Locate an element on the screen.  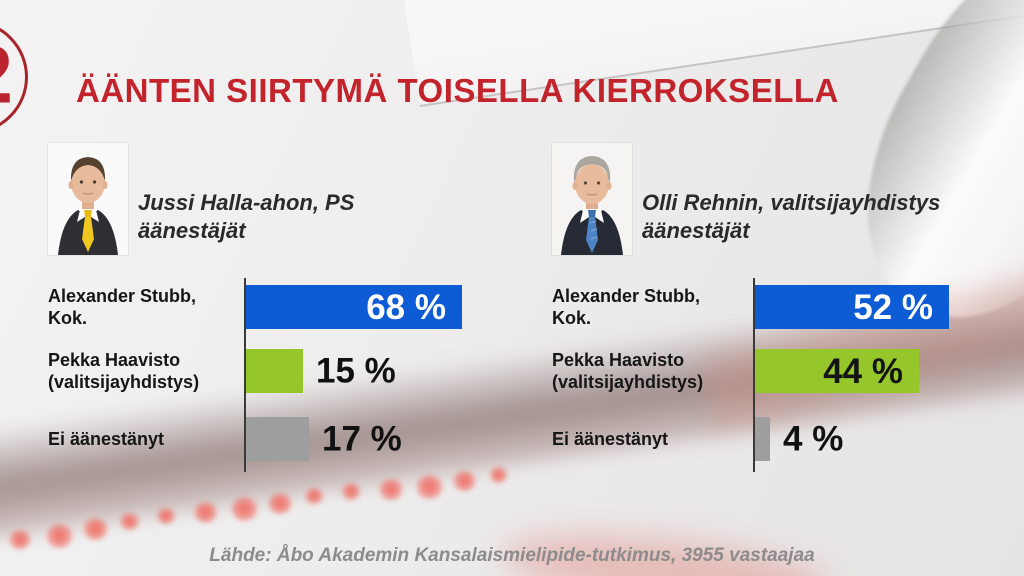
bar-row-stubb-left: Alexander Stubb, Kok. 68 % is located at coordinates (283, 307).